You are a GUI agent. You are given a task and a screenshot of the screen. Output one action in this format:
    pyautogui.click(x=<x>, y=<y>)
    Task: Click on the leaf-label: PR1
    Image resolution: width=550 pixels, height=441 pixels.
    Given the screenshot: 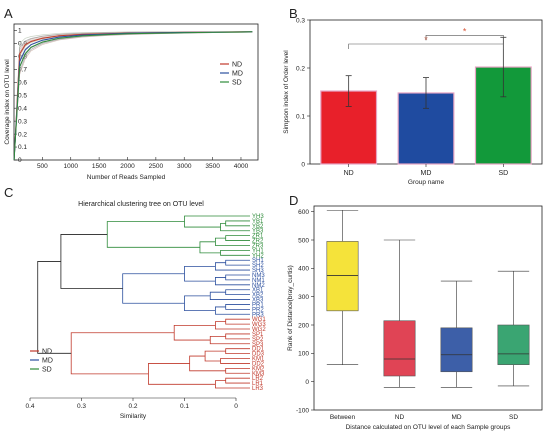 What is the action you would take?
    pyautogui.click(x=258, y=305)
    